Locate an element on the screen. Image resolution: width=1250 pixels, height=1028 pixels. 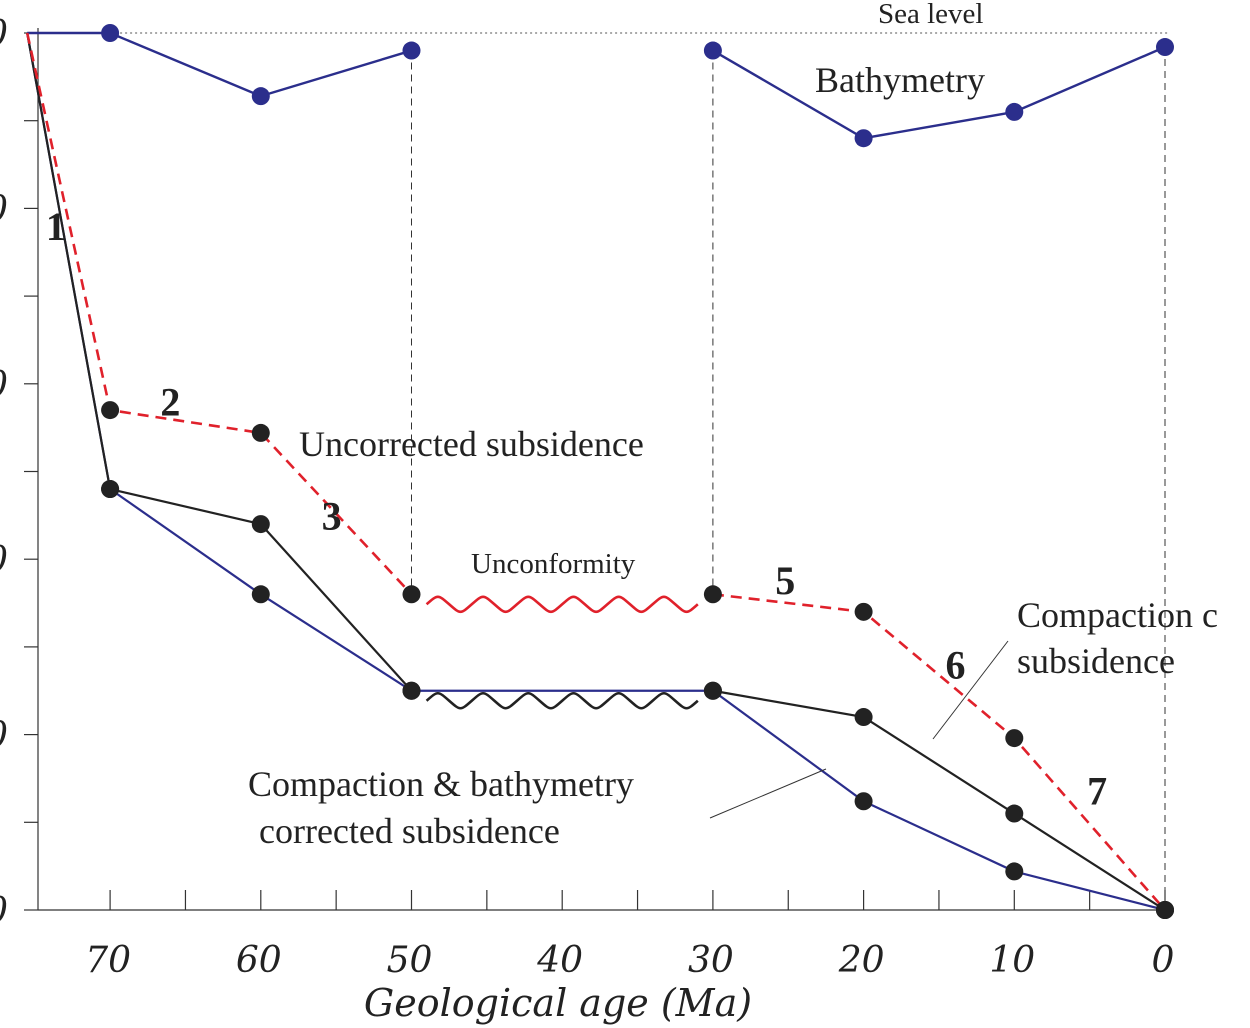
x-tick-label: 10 is located at coordinates (1012, 960).